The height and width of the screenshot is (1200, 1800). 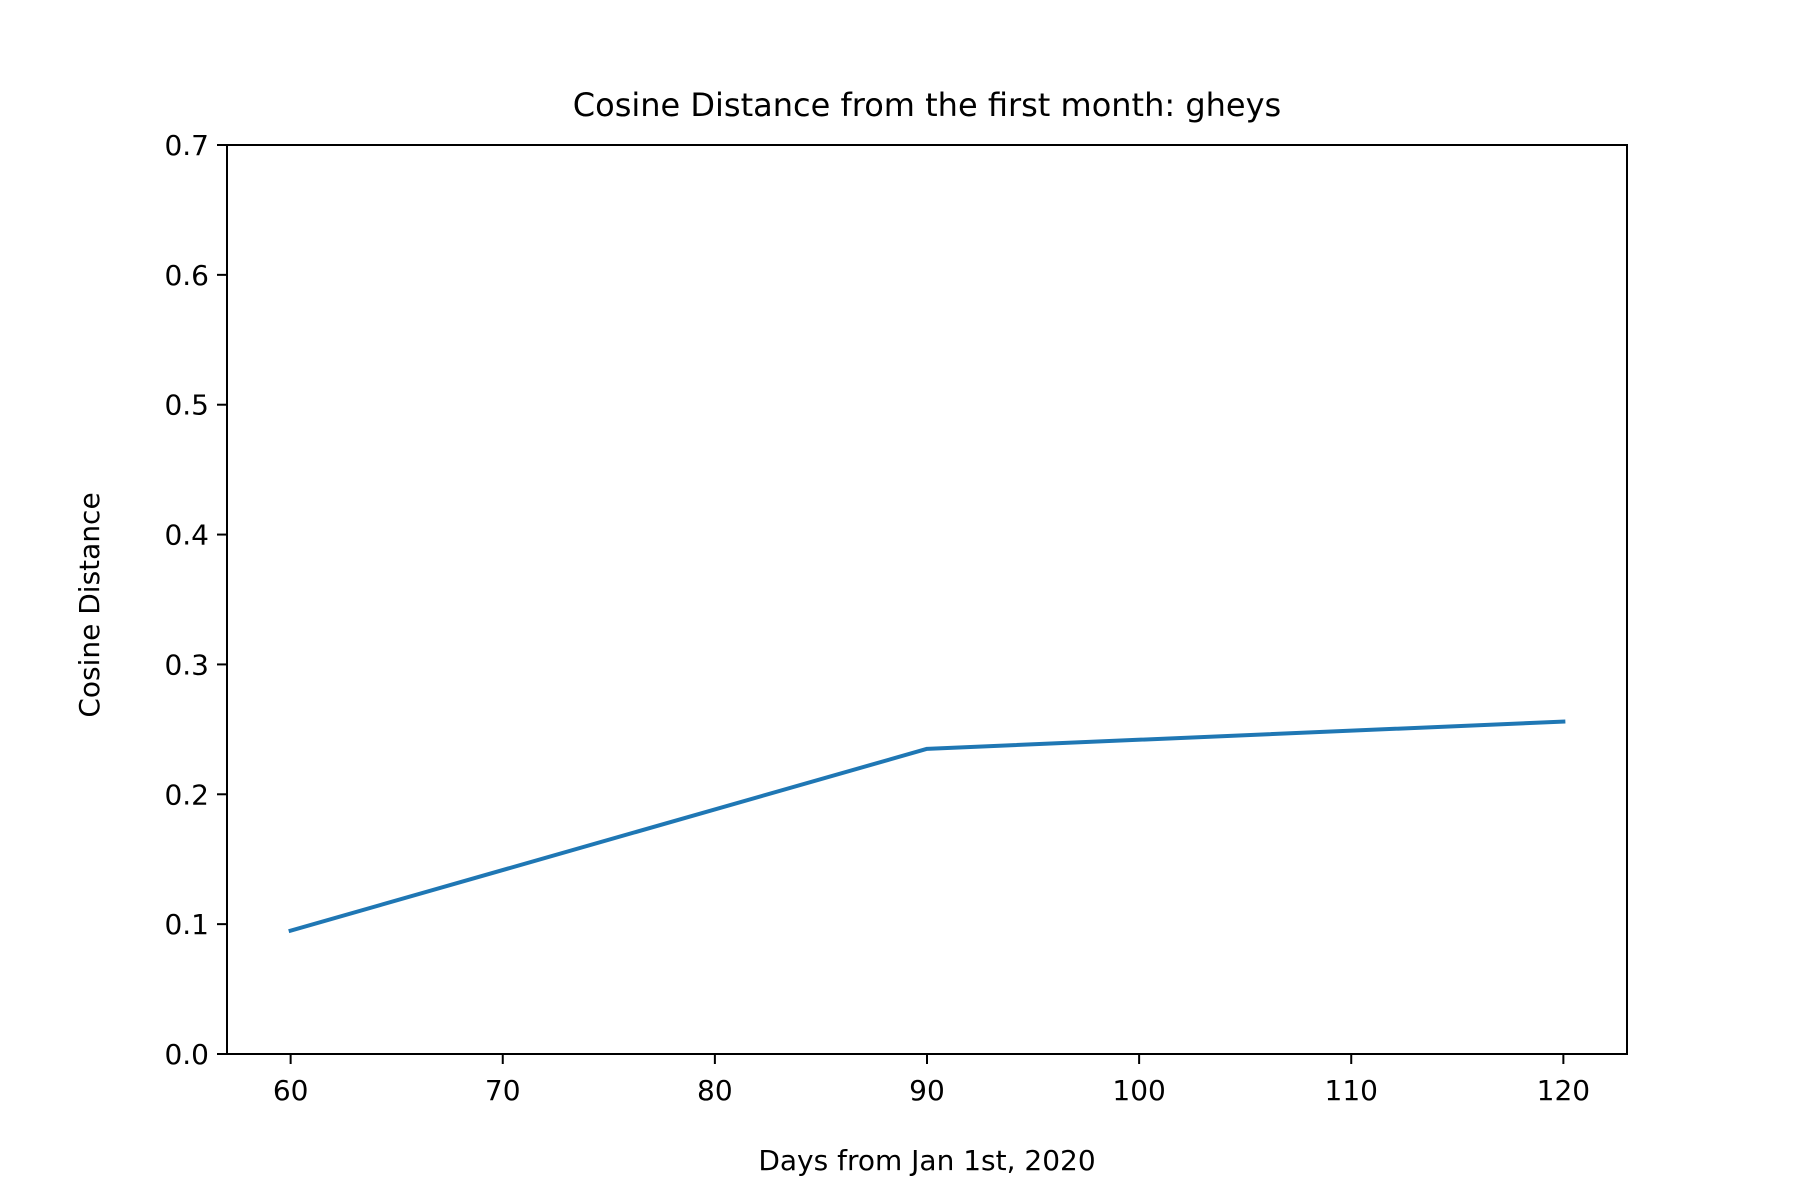 I want to click on y-tick-label: 0.1, so click(x=186, y=924).